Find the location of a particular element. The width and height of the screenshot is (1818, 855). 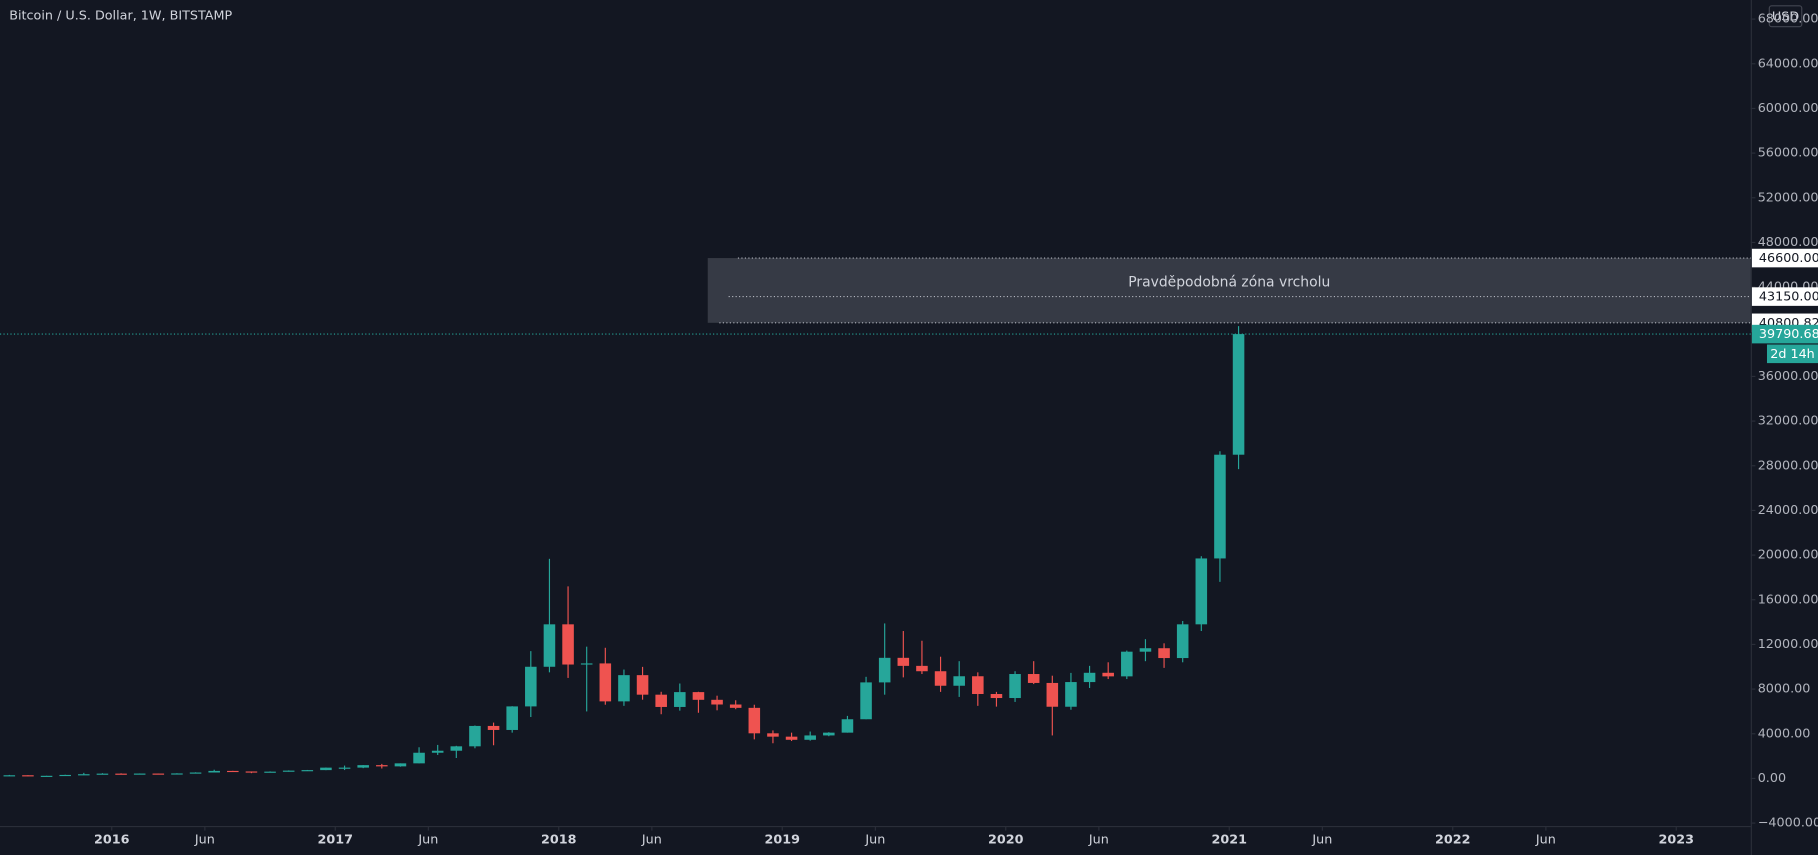

x-tick-label: 2021 is located at coordinates (1229, 839).